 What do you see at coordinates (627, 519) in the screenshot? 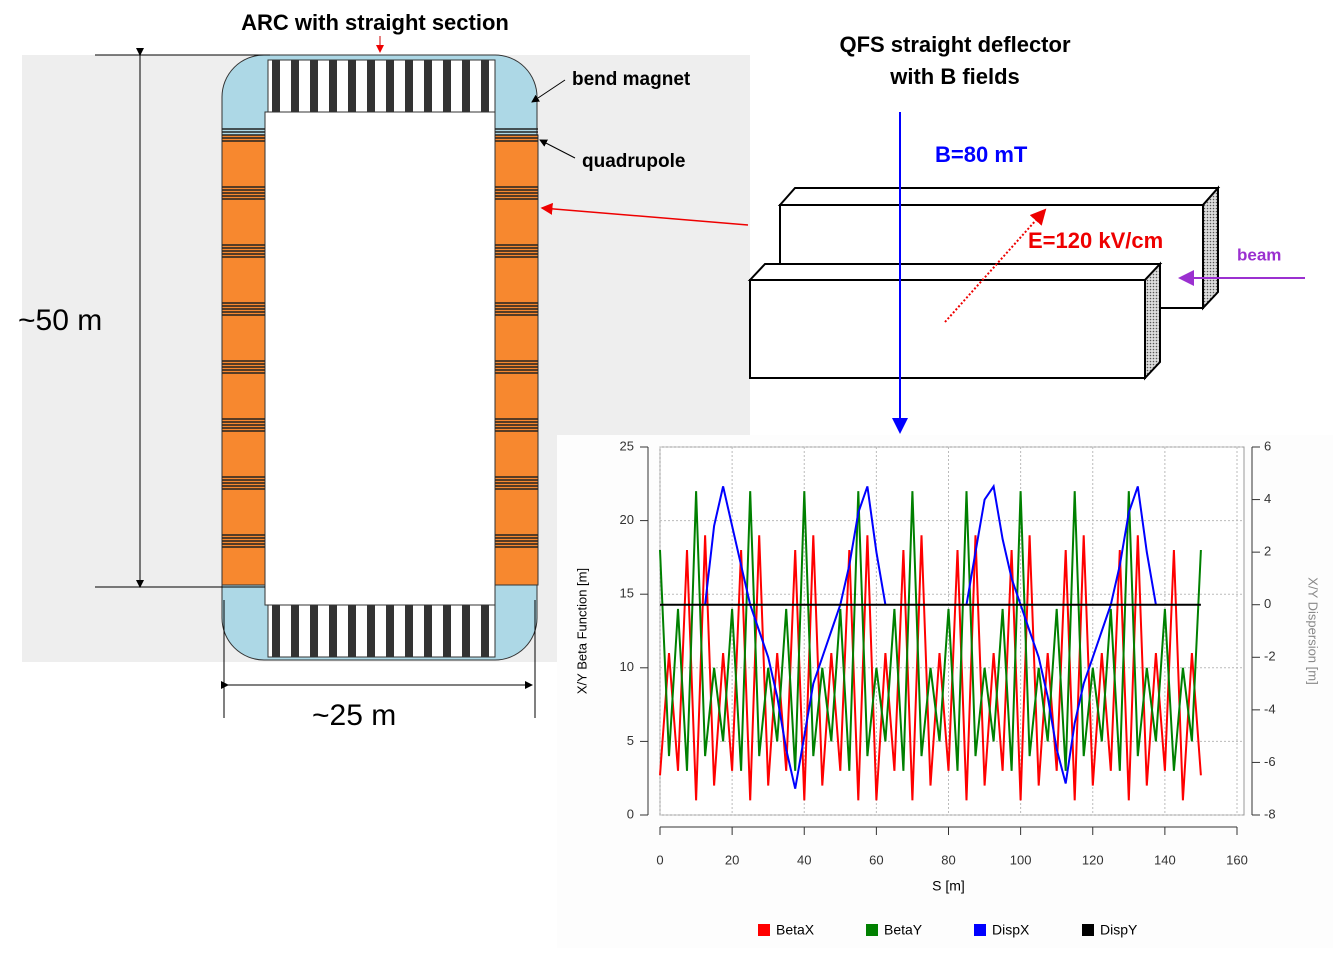
I see `y-tick-label: 20` at bounding box center [627, 519].